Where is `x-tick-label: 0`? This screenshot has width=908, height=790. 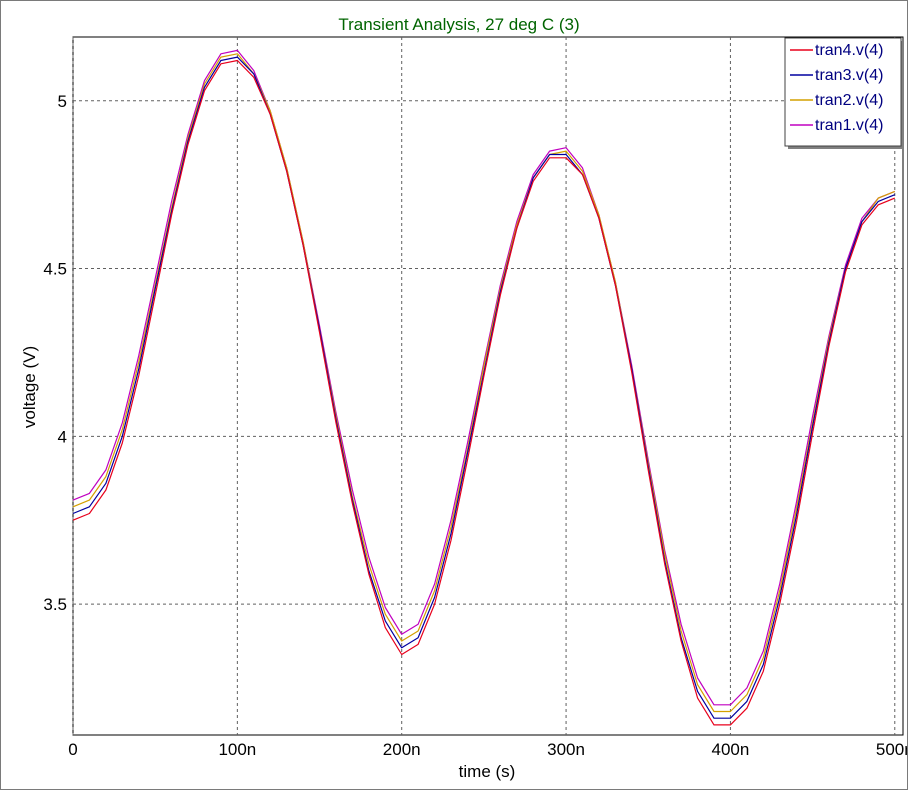 x-tick-label: 0 is located at coordinates (72, 749).